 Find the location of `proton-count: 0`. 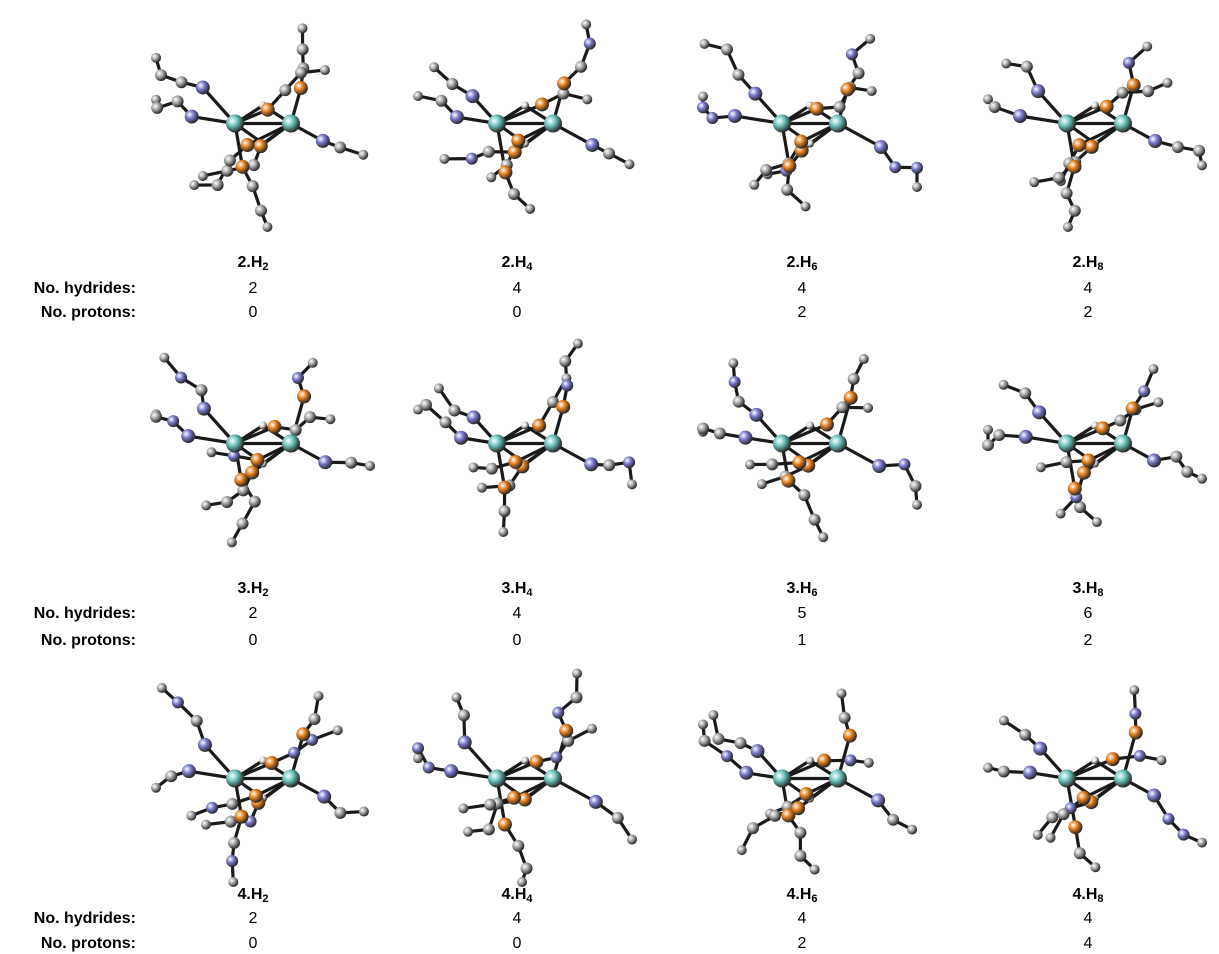

proton-count: 0 is located at coordinates (253, 312).